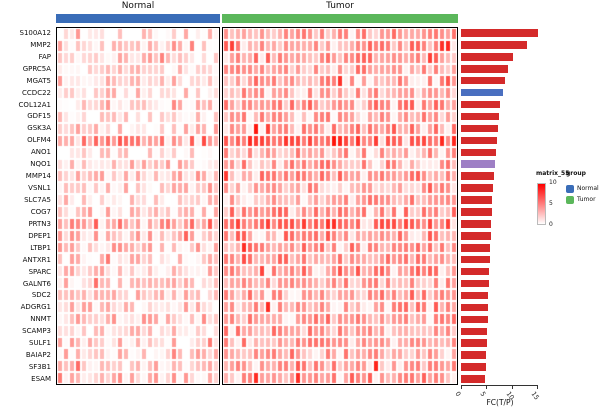 The image size is (600, 409). I want to click on gene-label-cog7: COG7, so click(40, 211).